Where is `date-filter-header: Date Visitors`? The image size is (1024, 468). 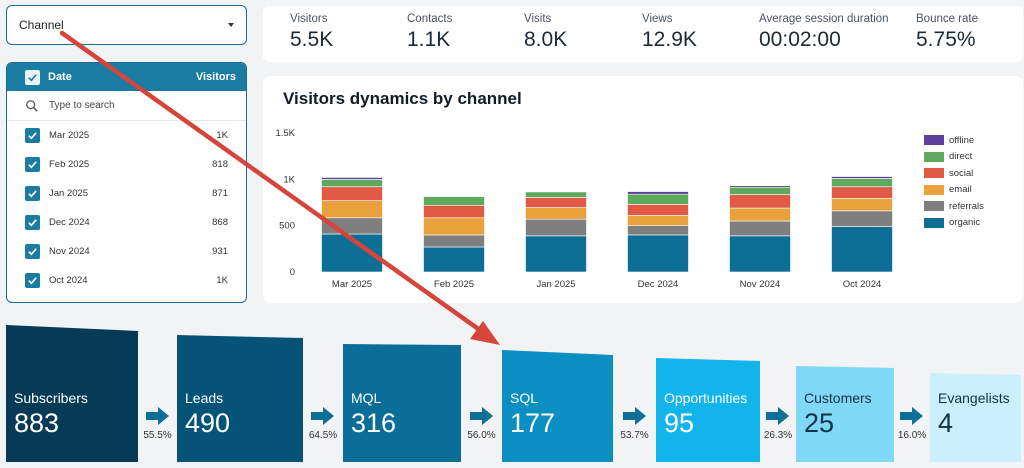 date-filter-header: Date Visitors is located at coordinates (126, 77).